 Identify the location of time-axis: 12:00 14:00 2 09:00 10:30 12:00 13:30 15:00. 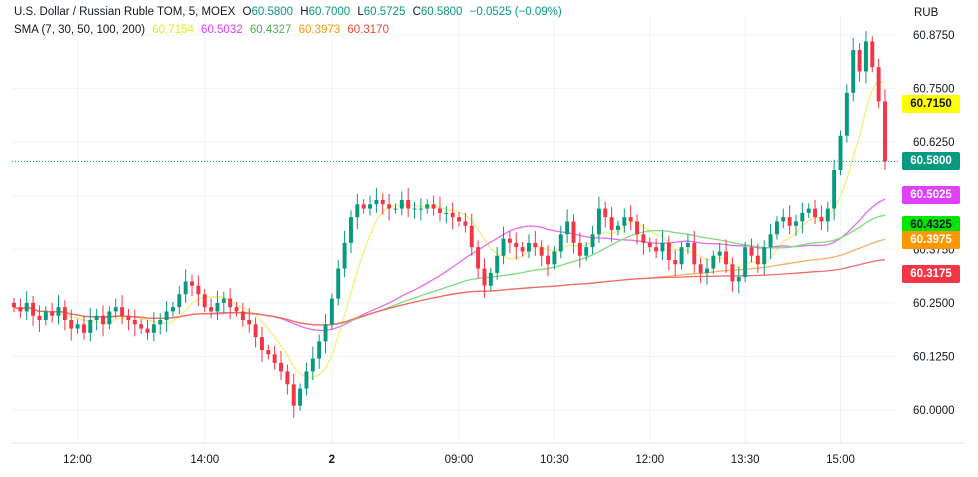
(459, 460).